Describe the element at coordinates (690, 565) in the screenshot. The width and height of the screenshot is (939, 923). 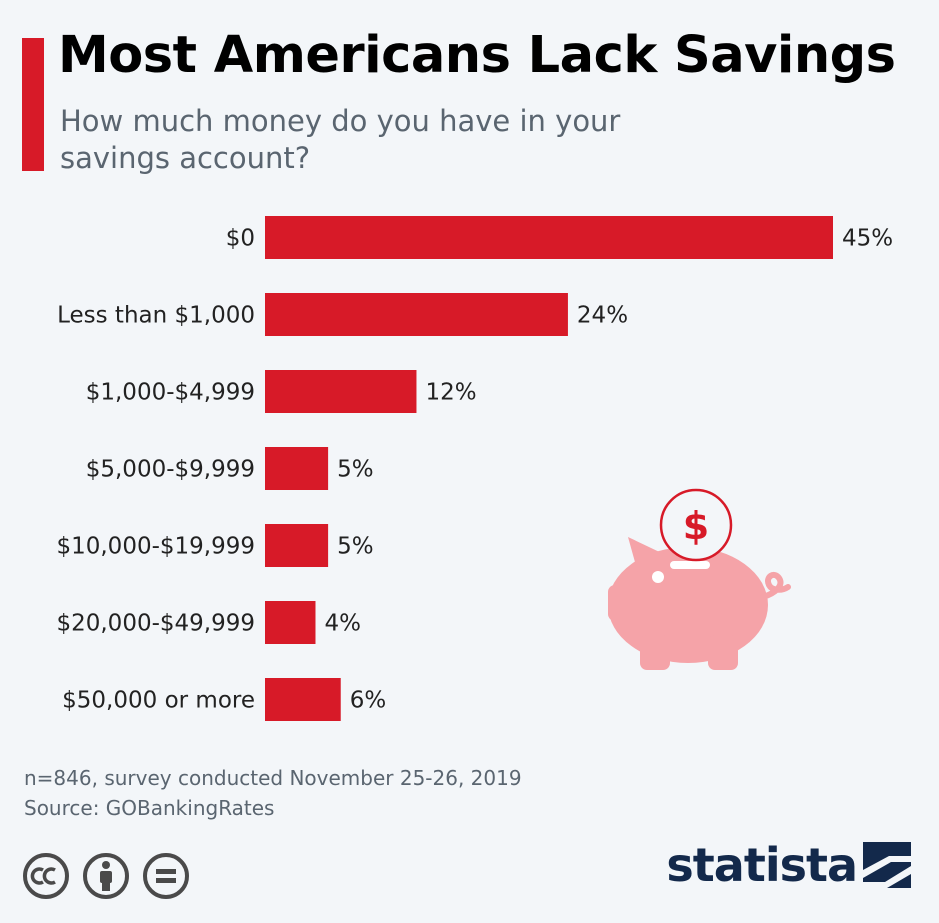
I see `coin-slot` at that location.